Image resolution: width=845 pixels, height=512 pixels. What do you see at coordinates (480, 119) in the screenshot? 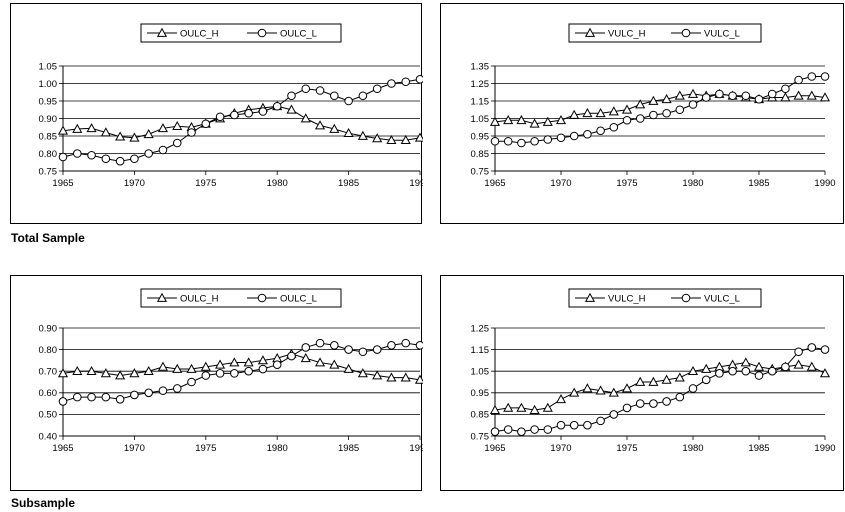
I see `y-tick-label: 1.05` at bounding box center [480, 119].